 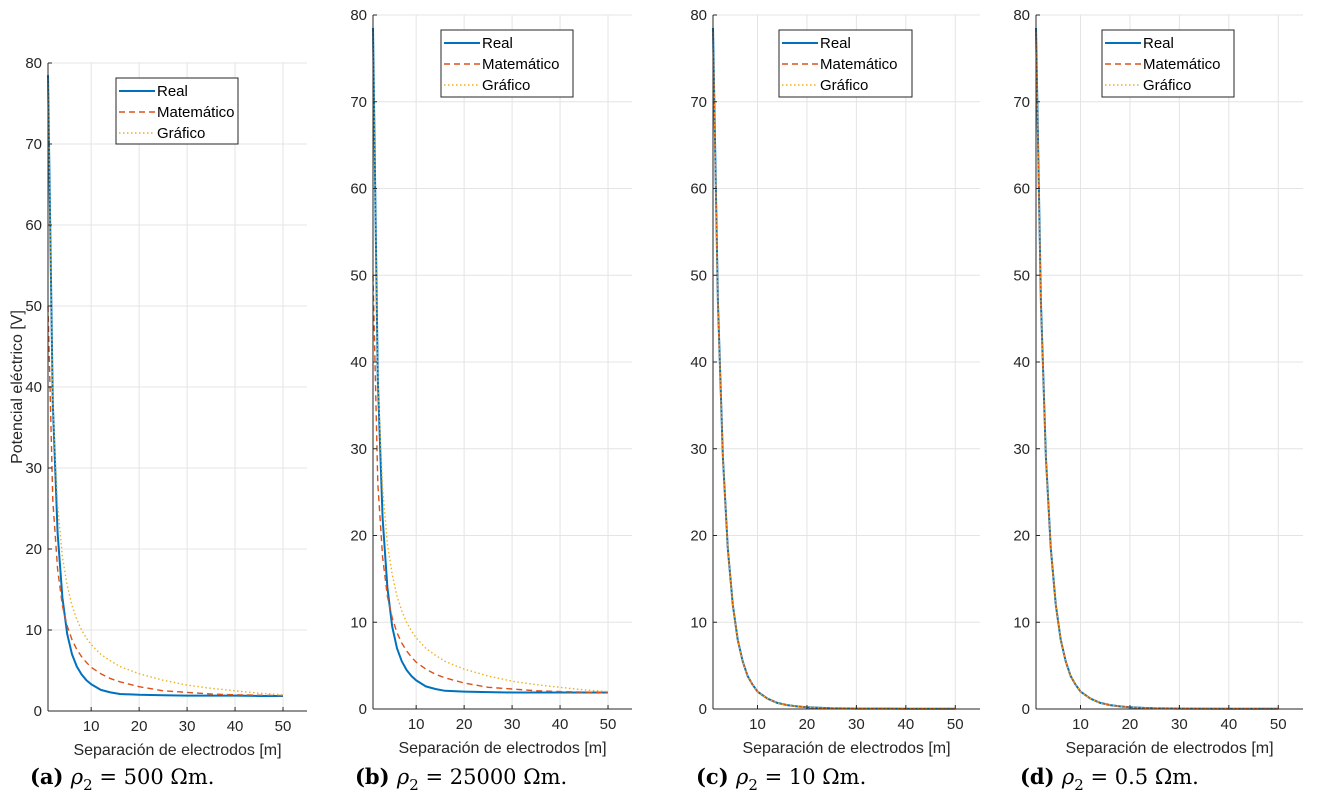 I want to click on subfigure-caption: (a) ρ2 = 500 Ωm., so click(x=122, y=779).